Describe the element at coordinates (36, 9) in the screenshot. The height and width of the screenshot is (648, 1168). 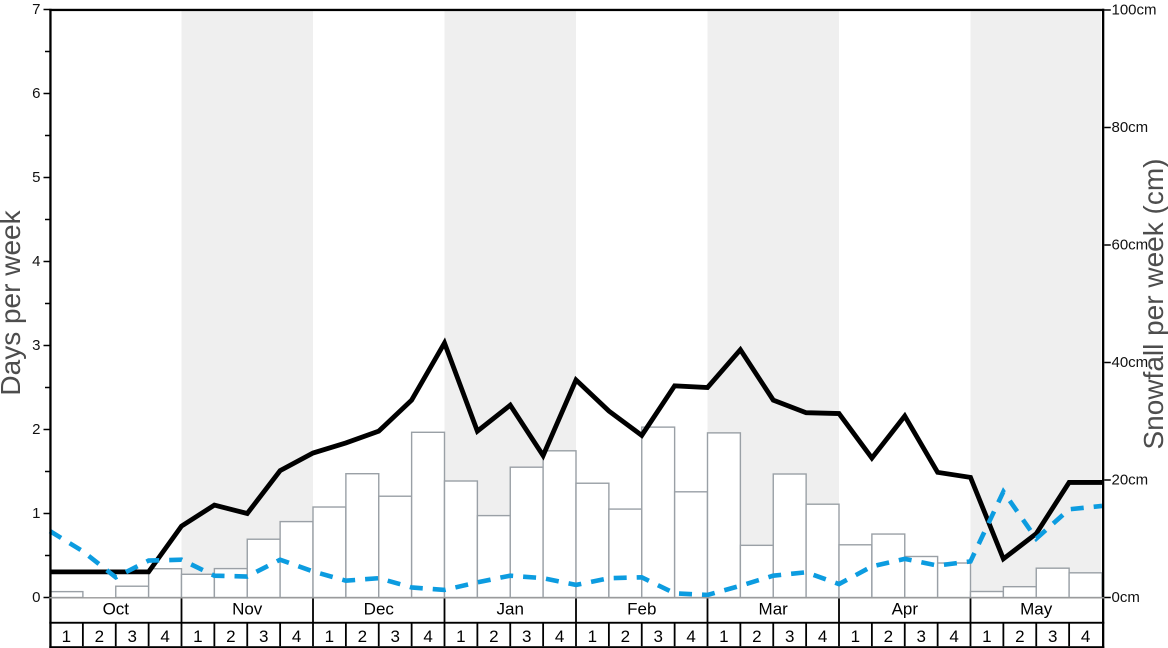
I see `svg-text: 7` at that location.